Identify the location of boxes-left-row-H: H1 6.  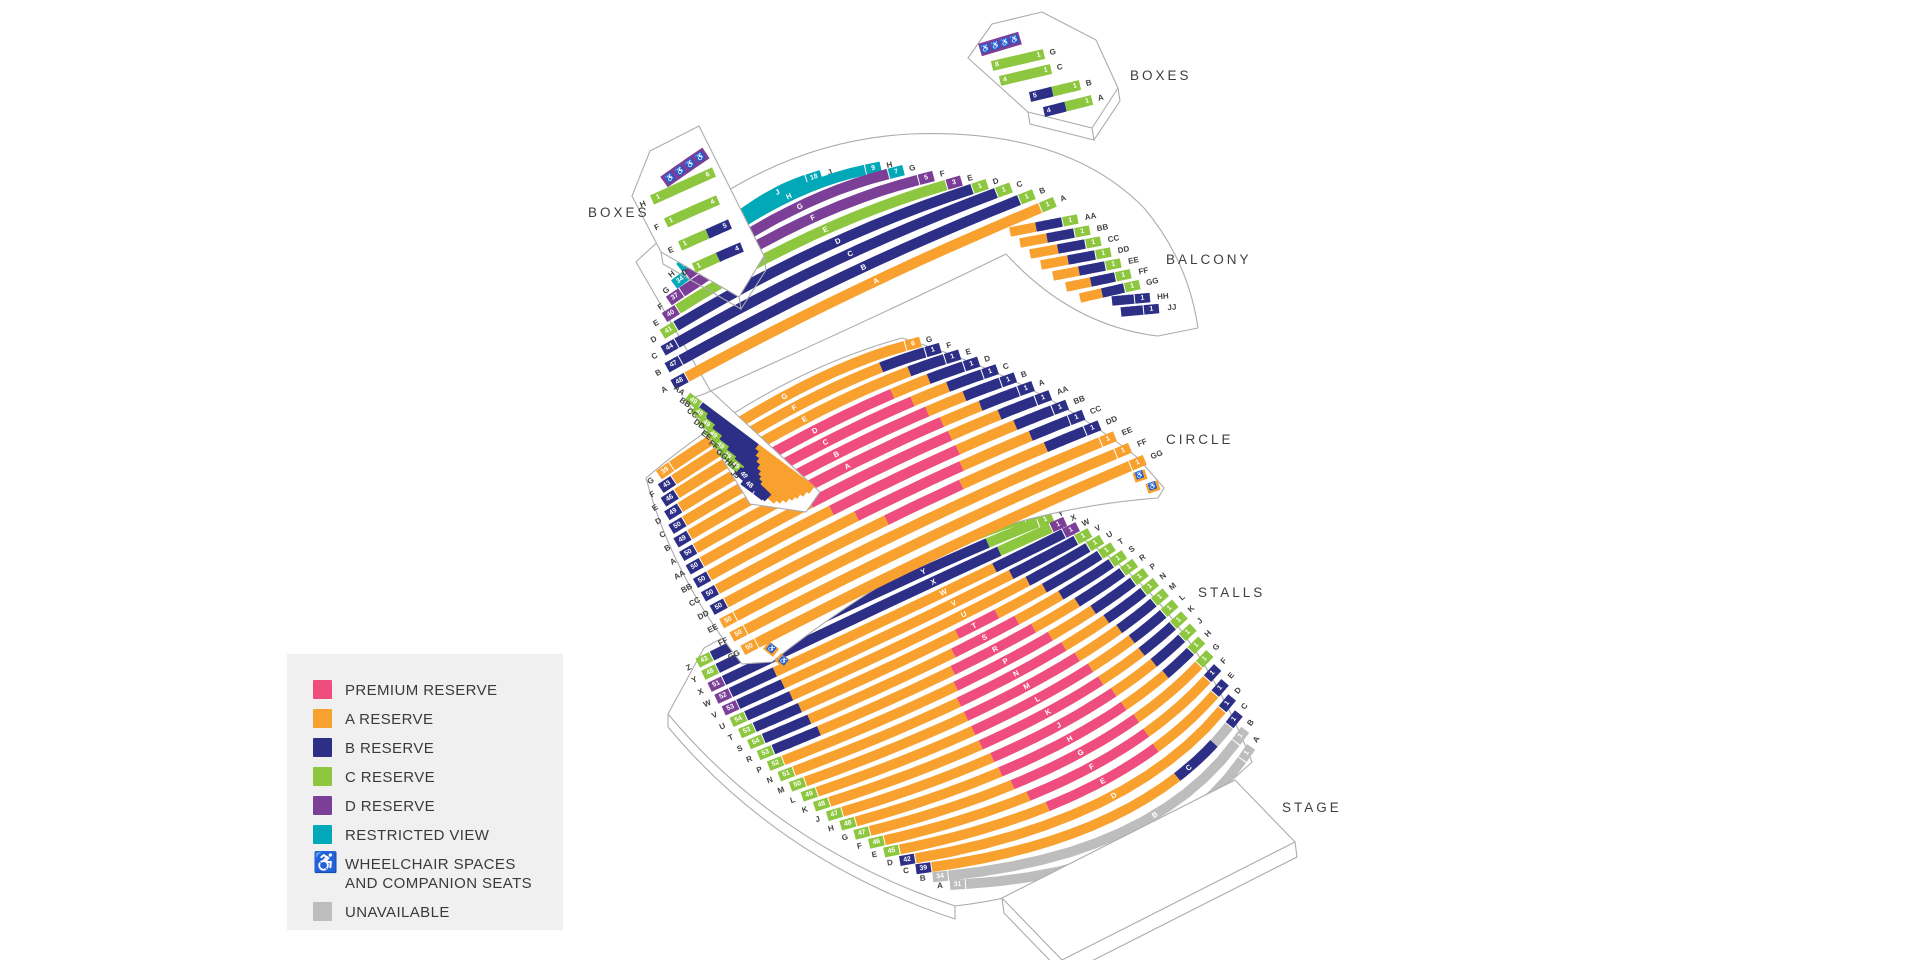
(677, 188).